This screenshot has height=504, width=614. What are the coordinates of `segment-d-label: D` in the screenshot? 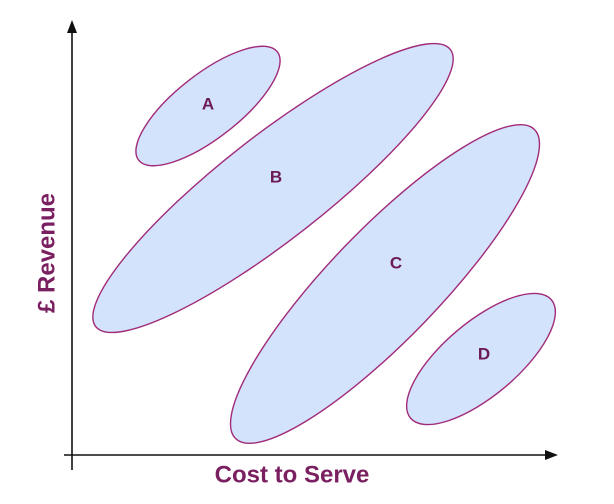 It's located at (484, 353).